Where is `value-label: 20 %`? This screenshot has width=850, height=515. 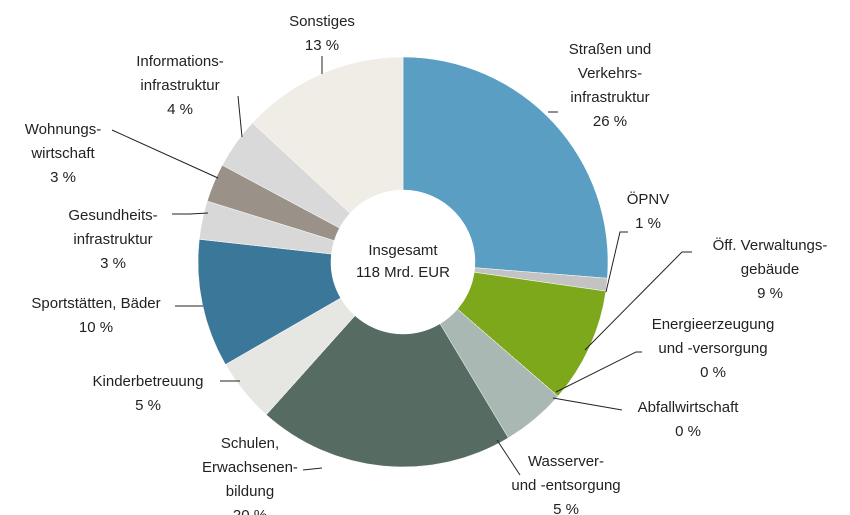 value-label: 20 % is located at coordinates (250, 511).